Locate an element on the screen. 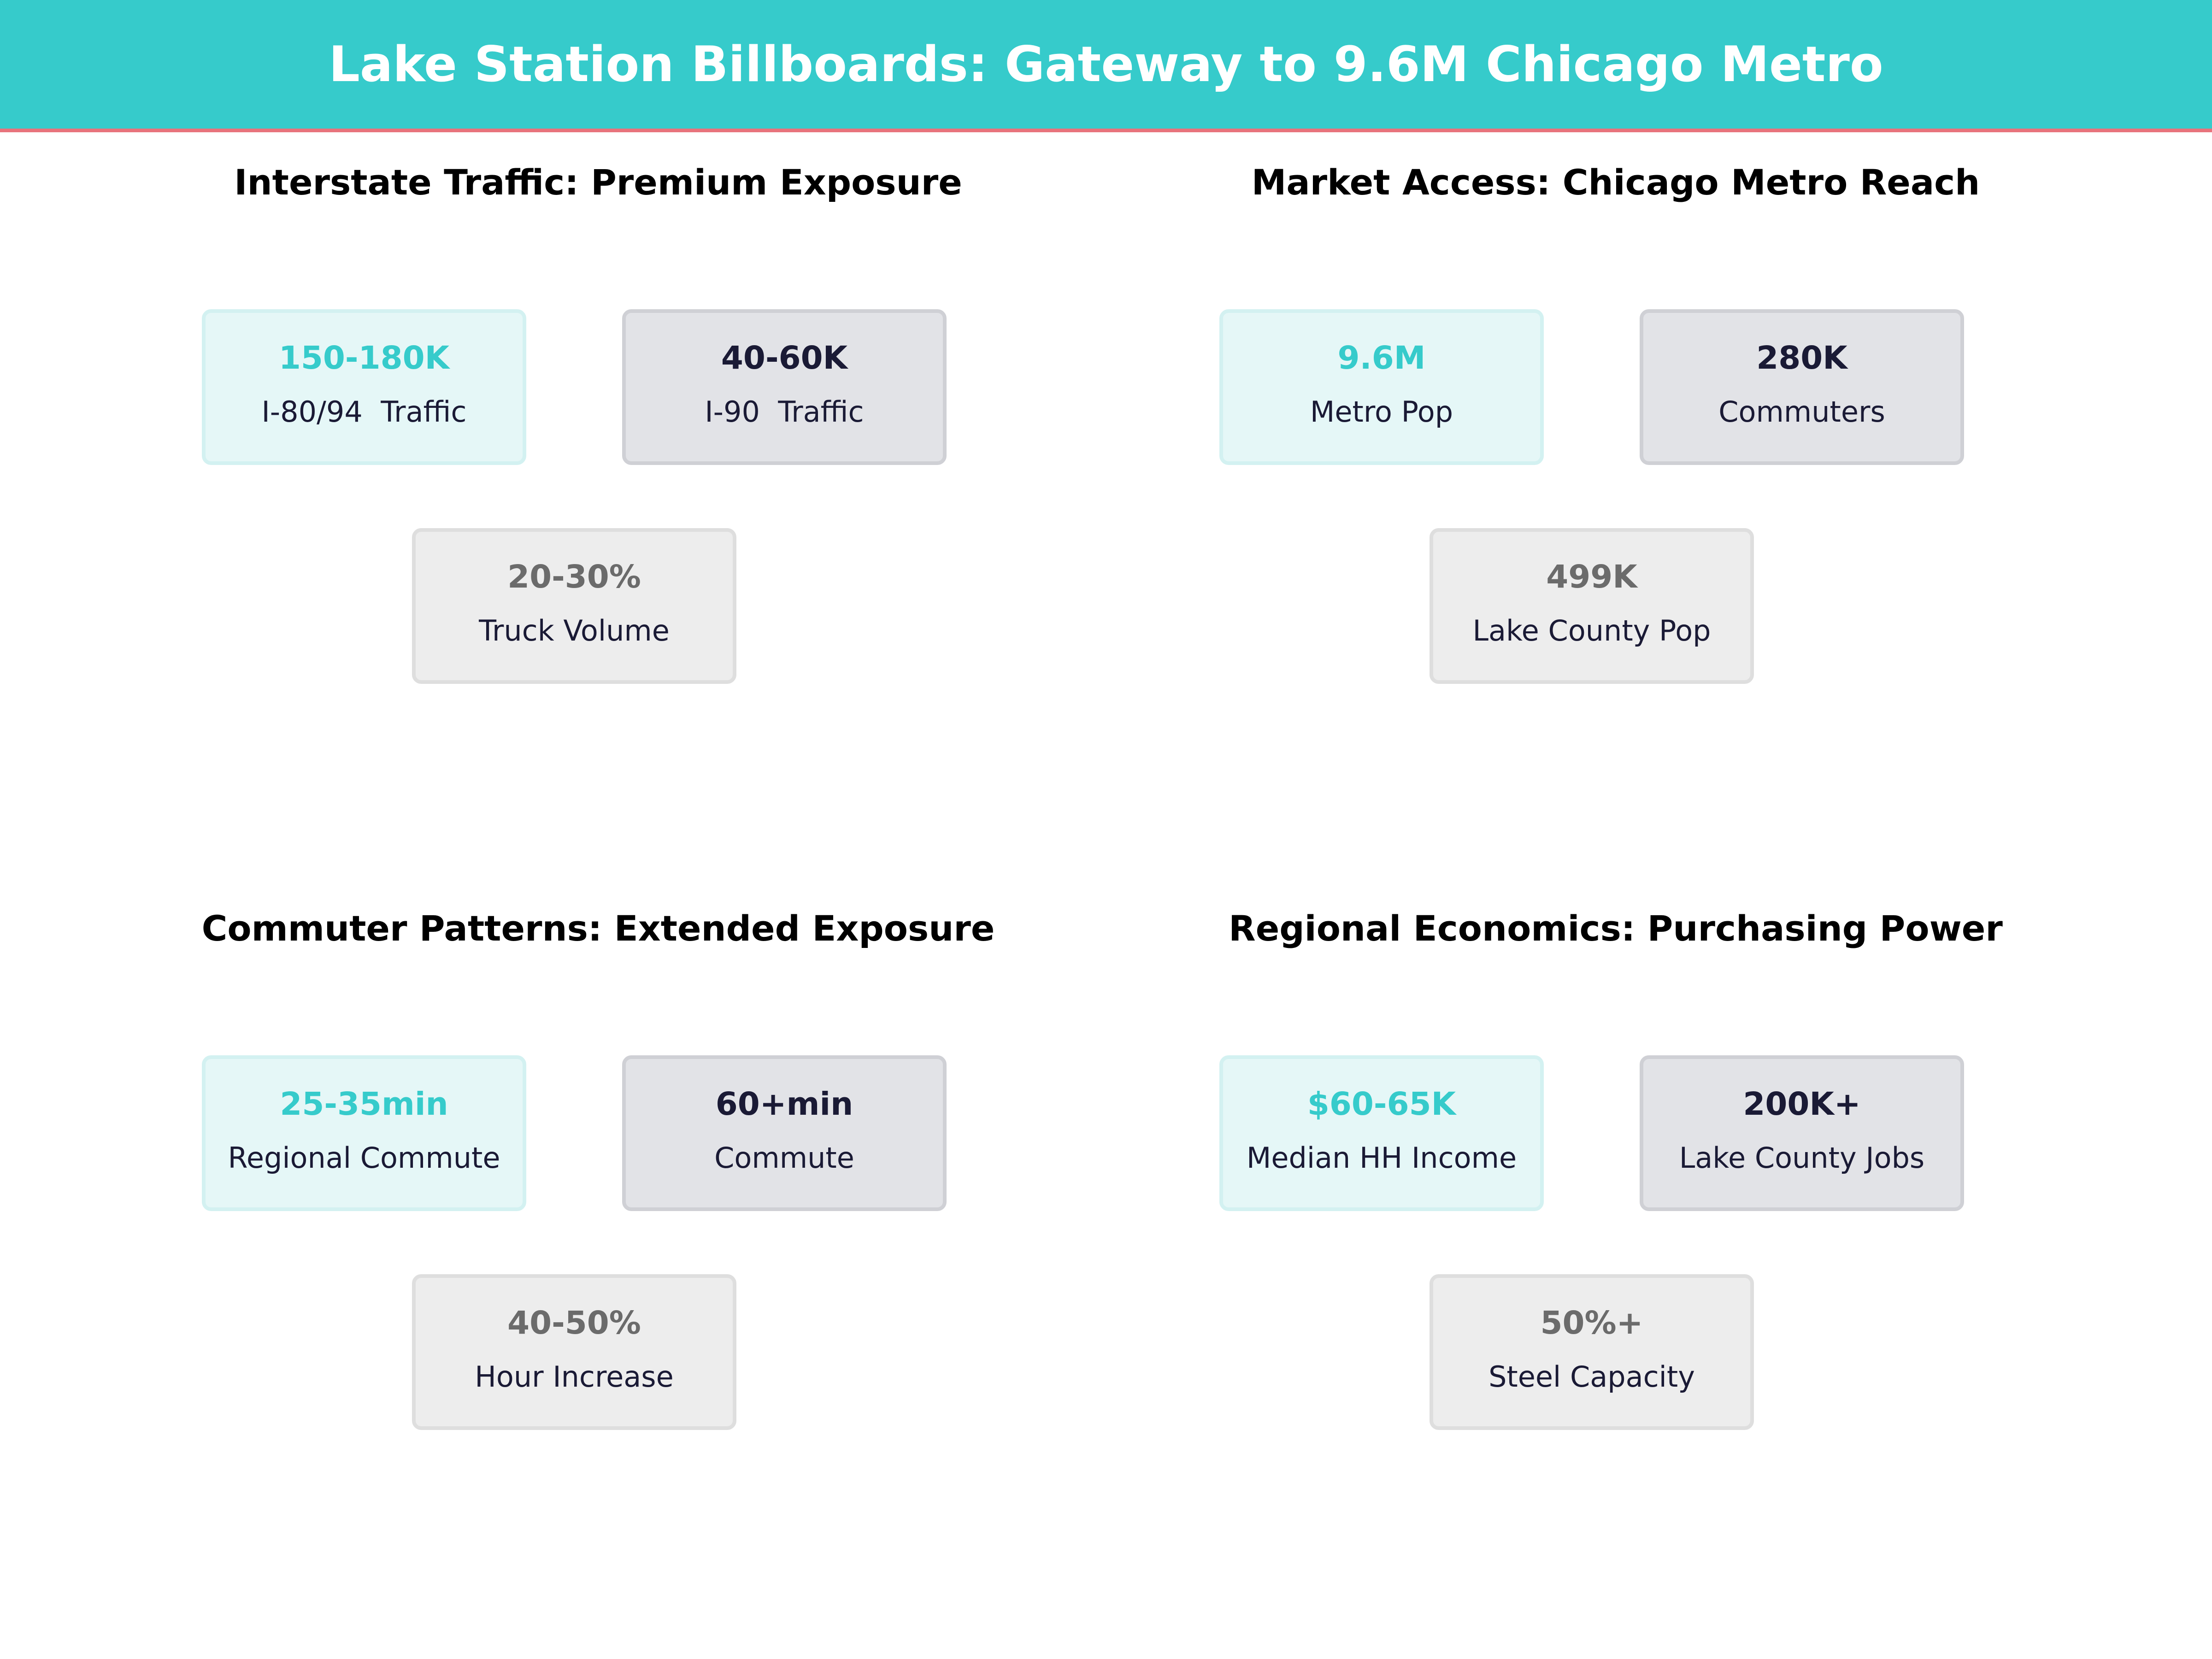 The height and width of the screenshot is (1659, 2212). metric-label: Lake County Jobs is located at coordinates (1802, 1158).